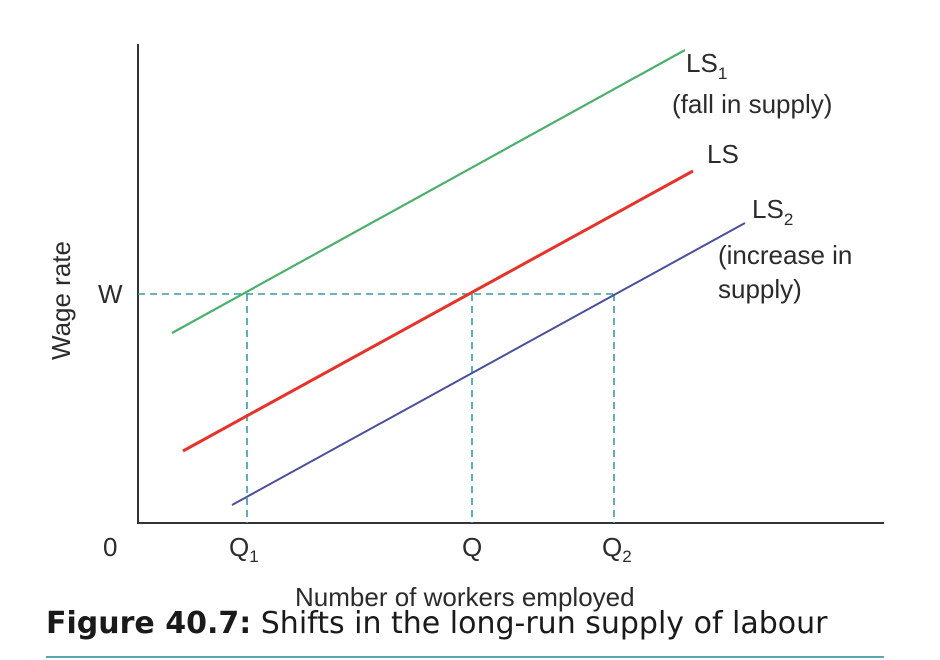 The height and width of the screenshot is (660, 940). I want to click on ls2-note-line-2: supply), so click(760, 289).